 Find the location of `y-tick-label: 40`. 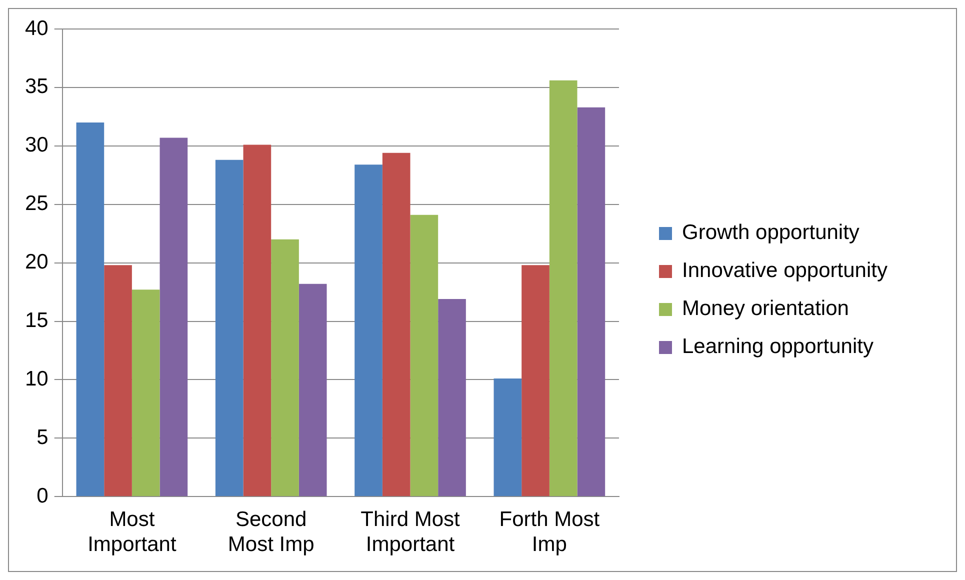

y-tick-label: 40 is located at coordinates (36, 28).